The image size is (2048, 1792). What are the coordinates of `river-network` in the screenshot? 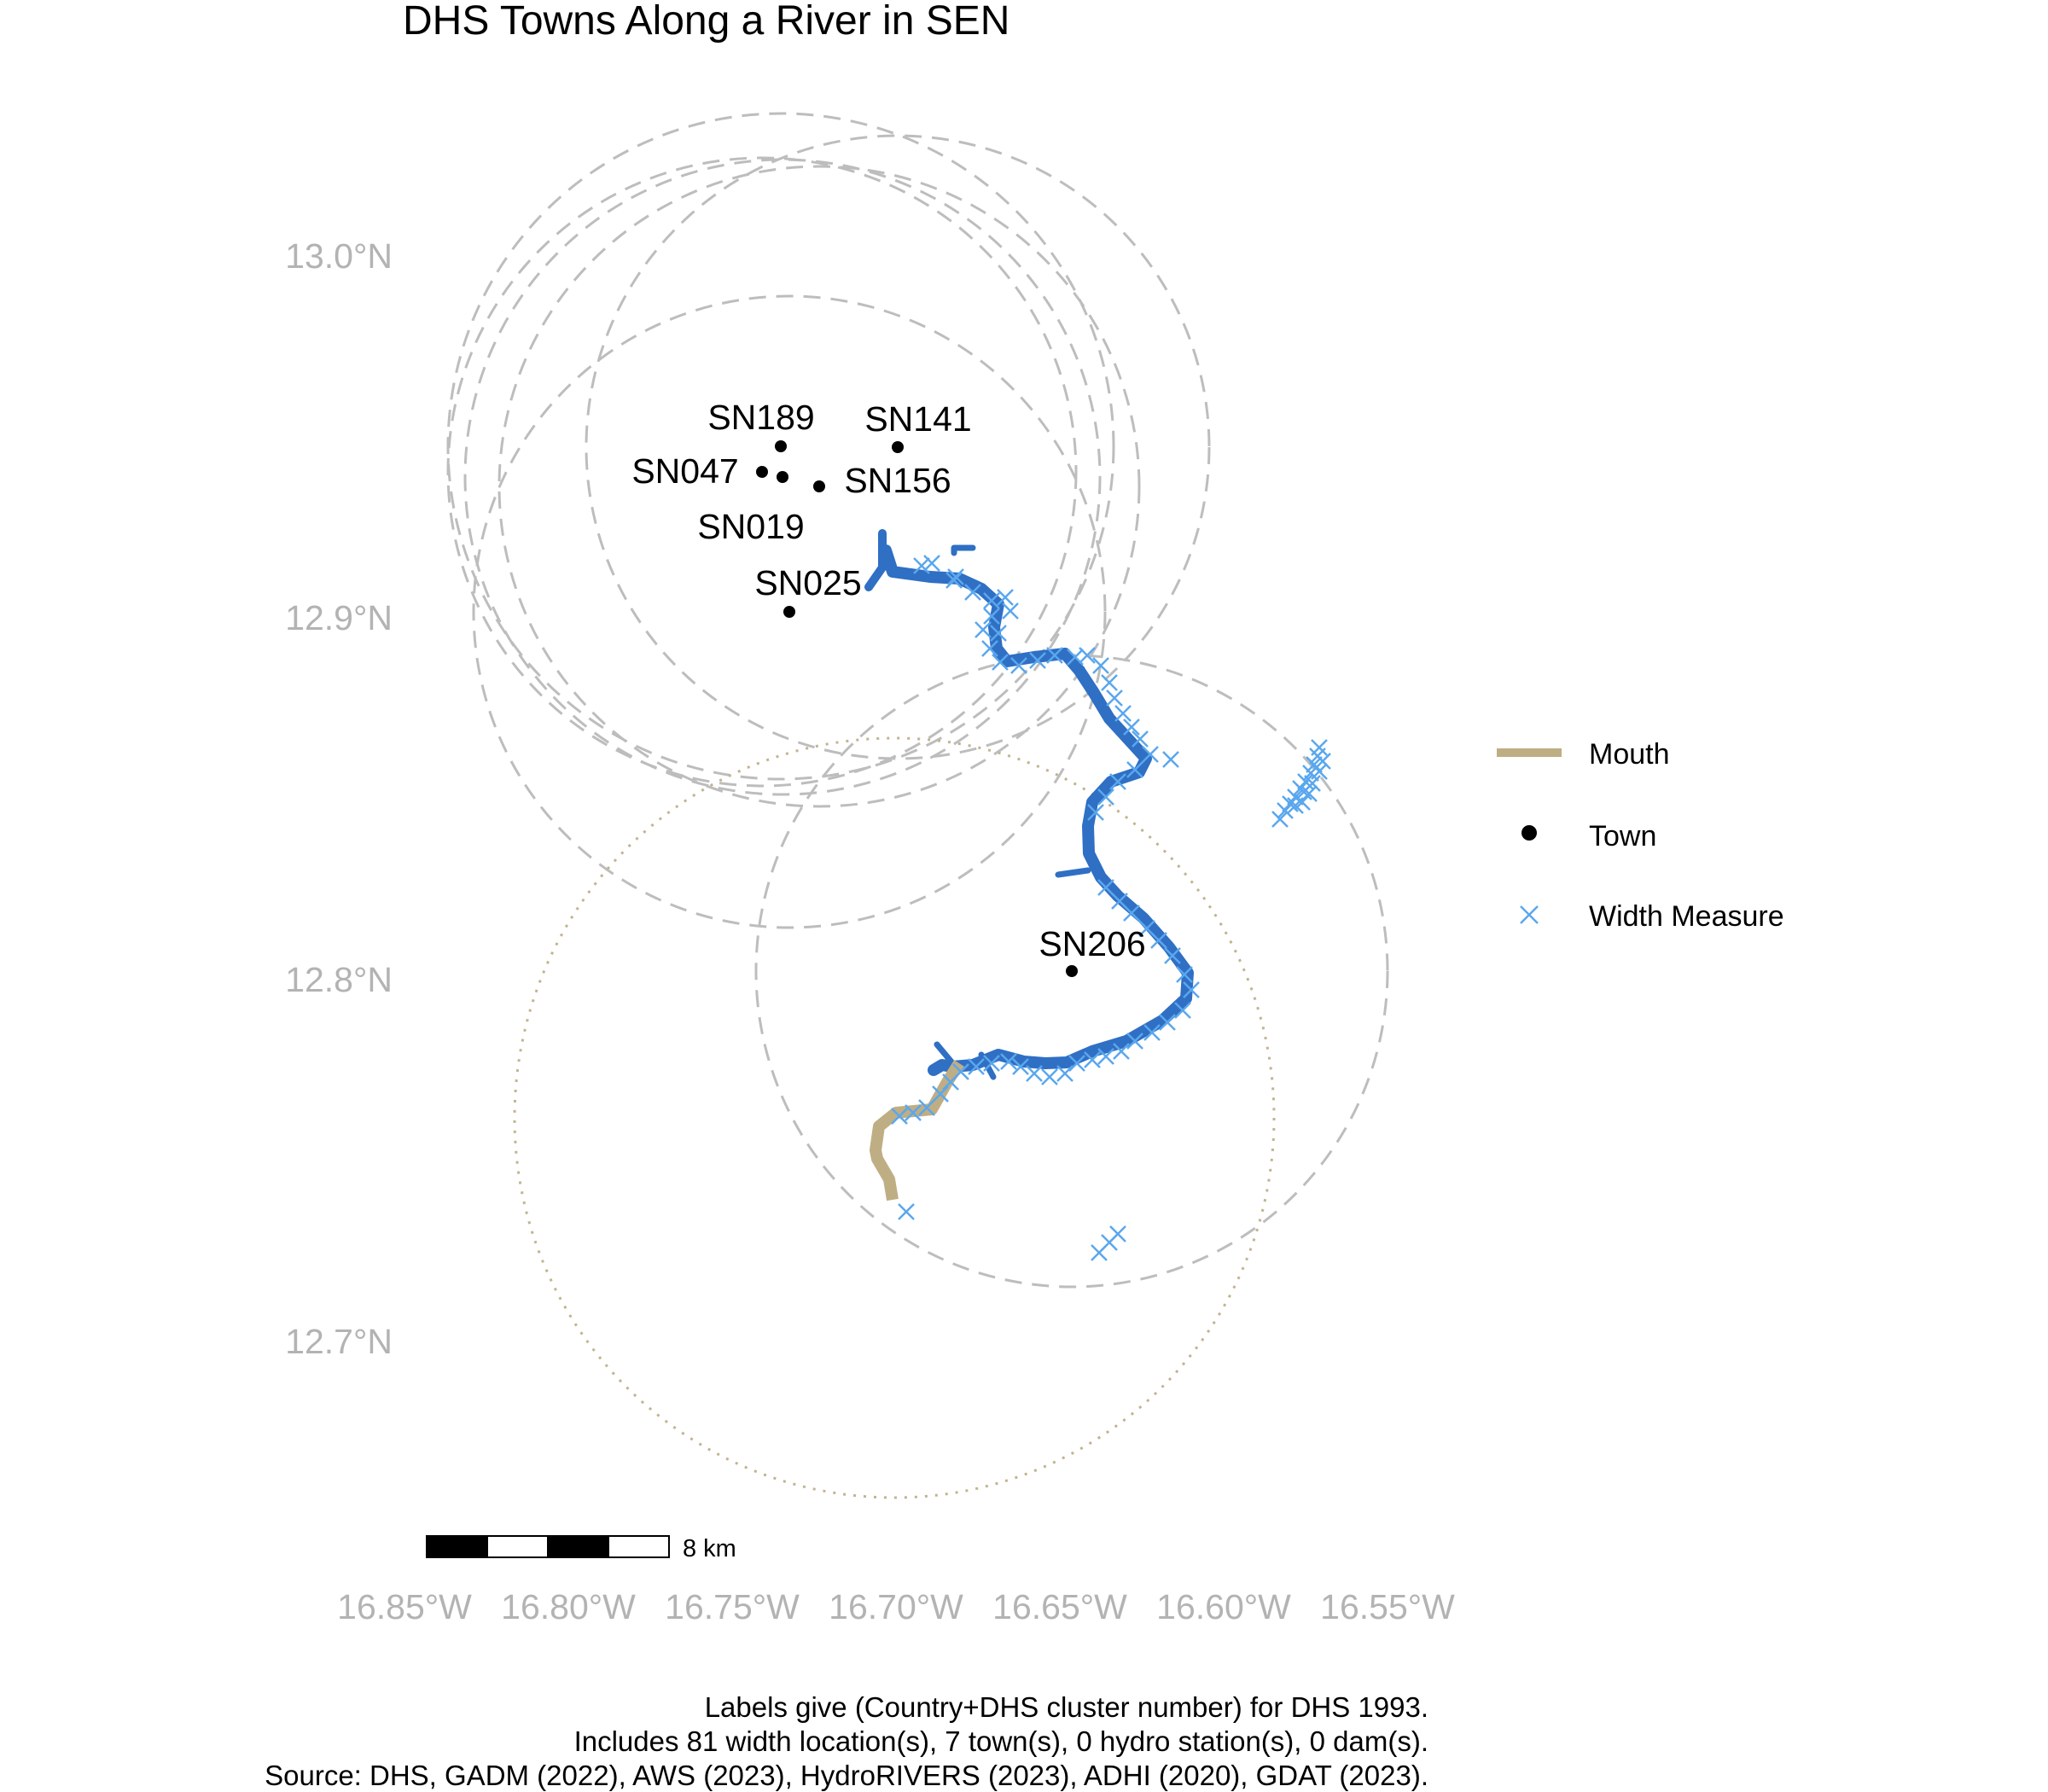 It's located at (1029, 804).